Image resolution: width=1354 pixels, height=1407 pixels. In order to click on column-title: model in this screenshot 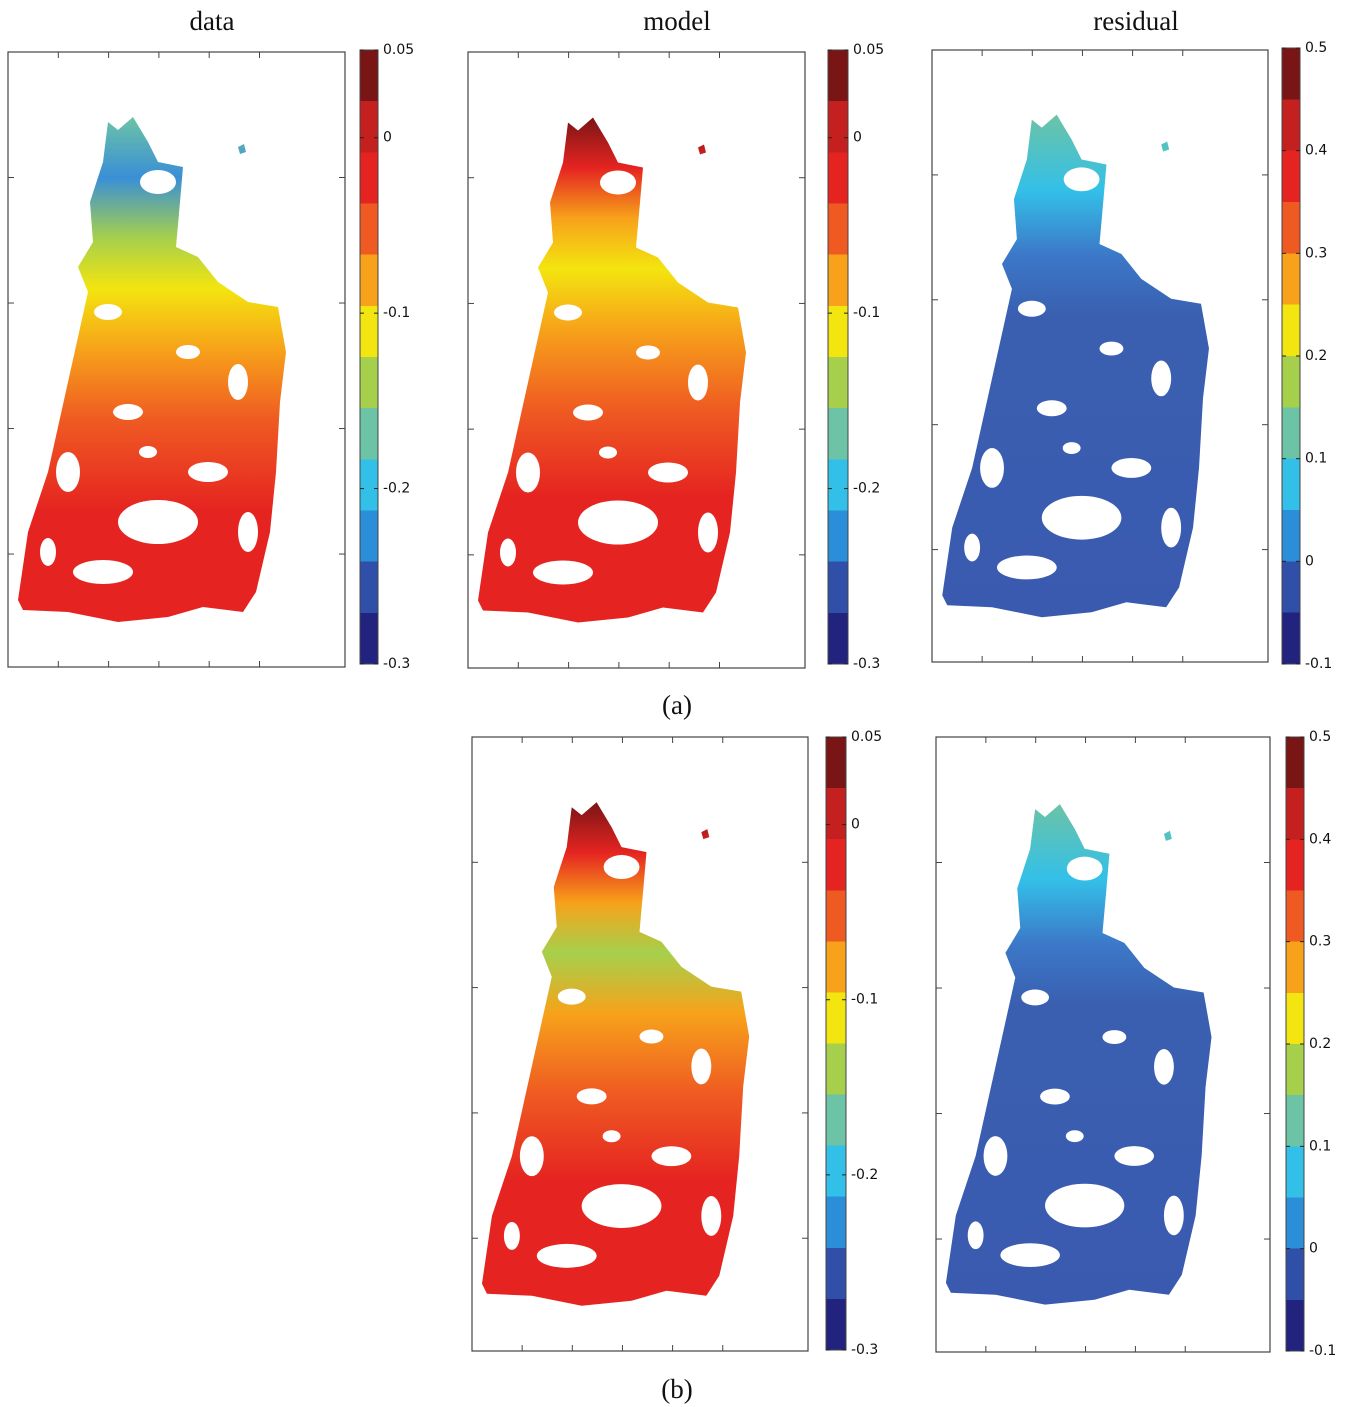, I will do `click(677, 21)`.